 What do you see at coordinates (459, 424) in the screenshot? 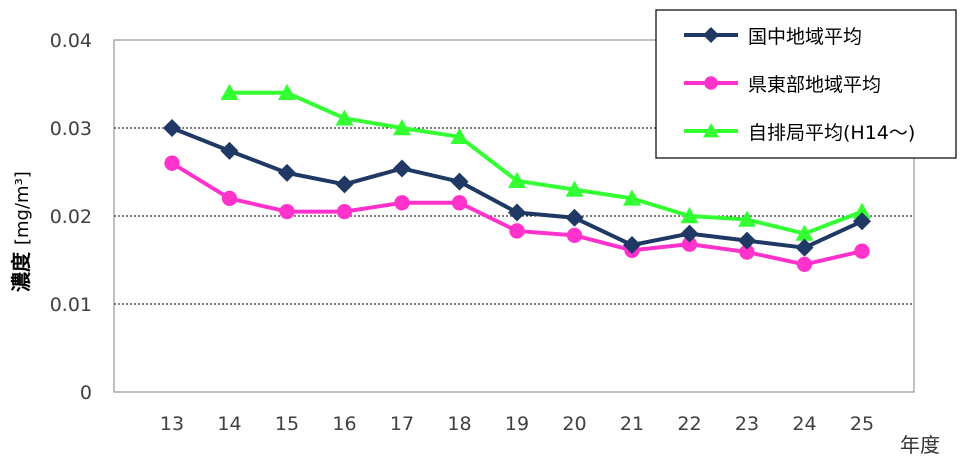
I see `x-tick-label-18: 18` at bounding box center [459, 424].